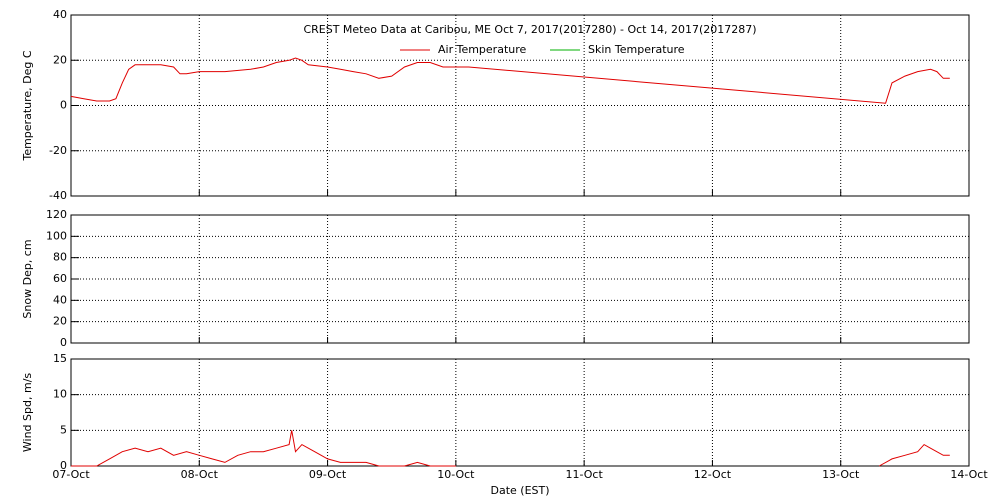 The width and height of the screenshot is (1000, 500). I want to click on y-tick-label: 5, so click(63, 429).